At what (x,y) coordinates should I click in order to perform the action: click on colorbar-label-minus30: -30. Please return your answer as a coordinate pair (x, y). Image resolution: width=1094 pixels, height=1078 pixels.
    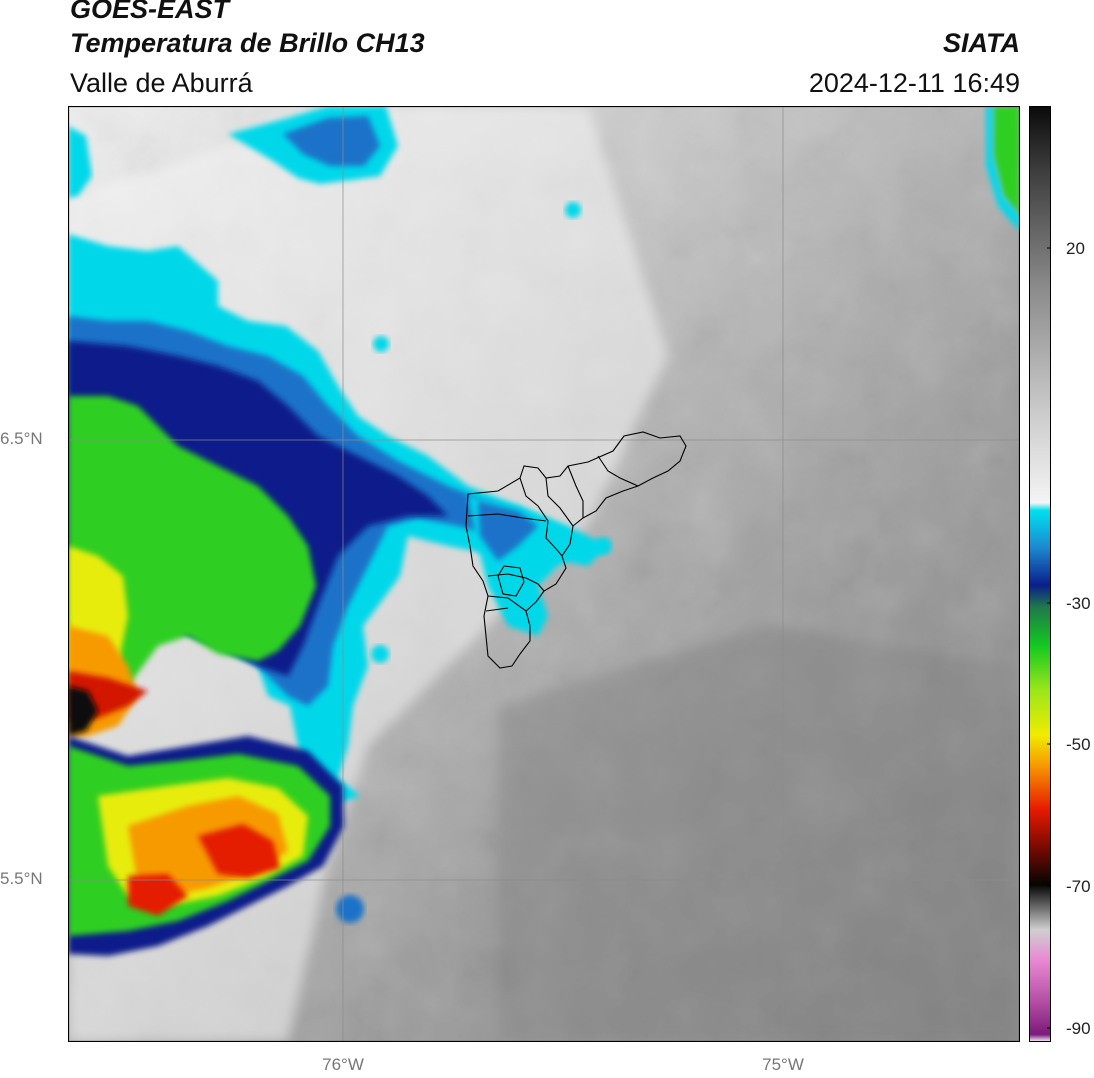
    Looking at the image, I should click on (1078, 603).